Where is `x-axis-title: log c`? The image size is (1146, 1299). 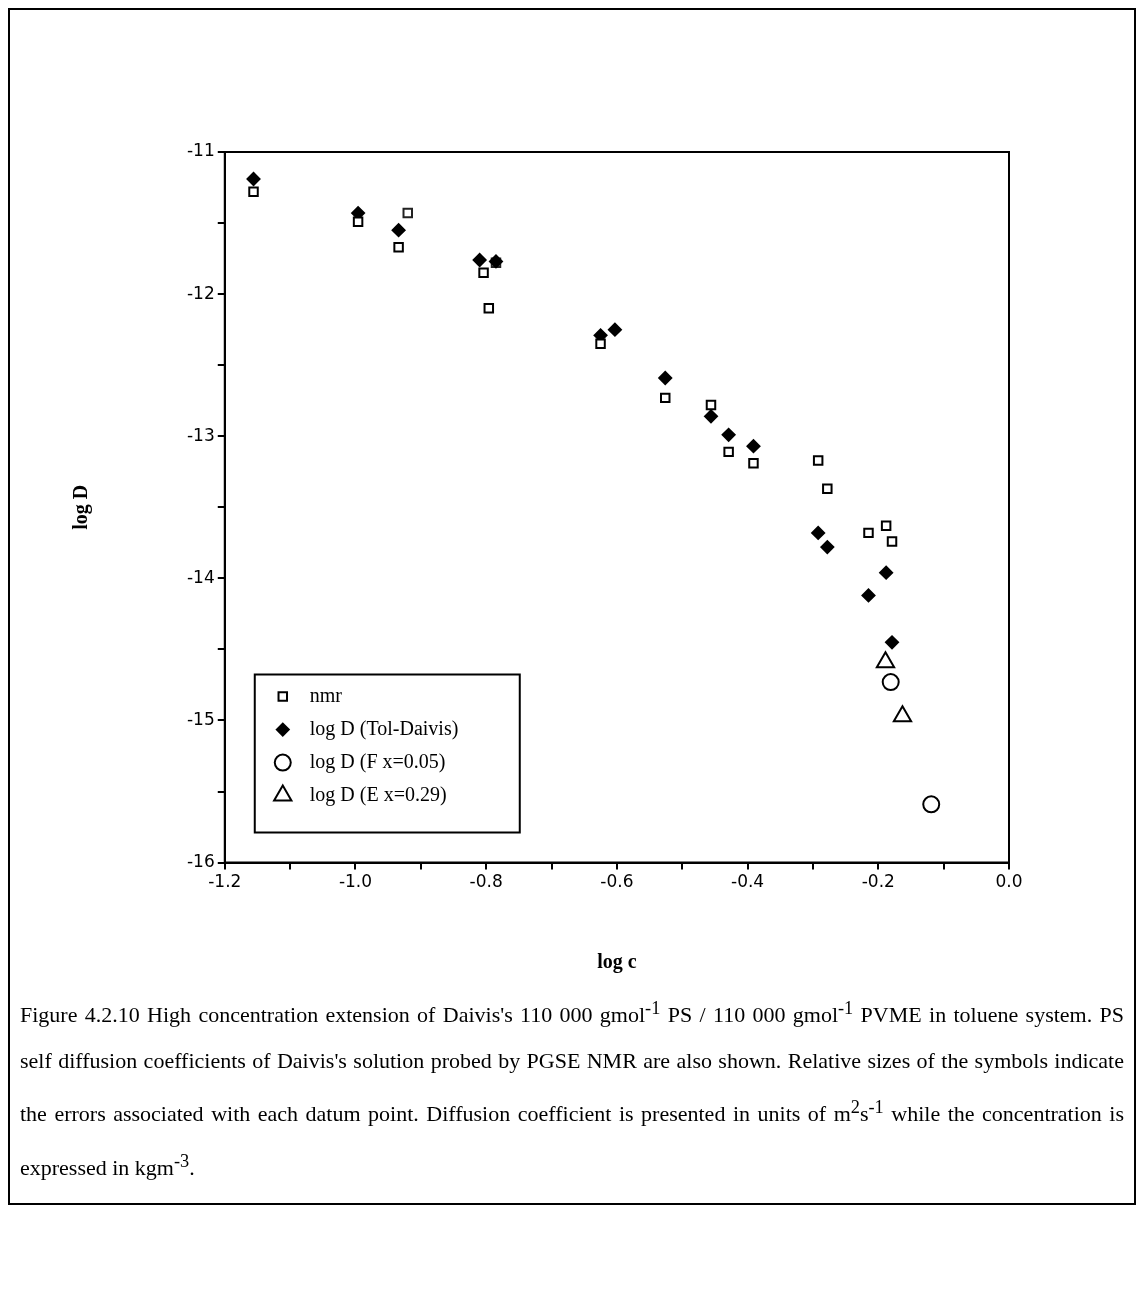
x-axis-title: log c is located at coordinates (617, 962).